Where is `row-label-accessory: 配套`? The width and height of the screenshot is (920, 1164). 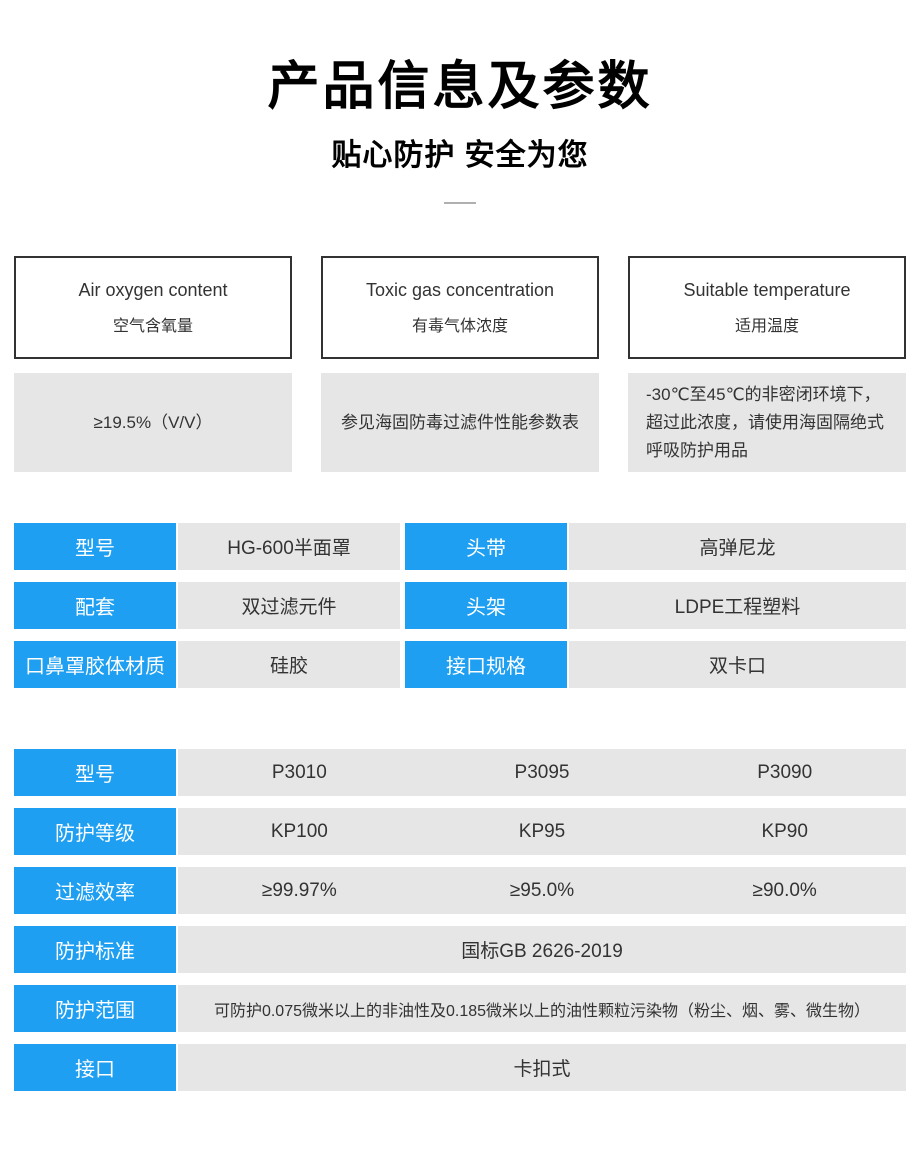
row-label-accessory: 配套 is located at coordinates (95, 605).